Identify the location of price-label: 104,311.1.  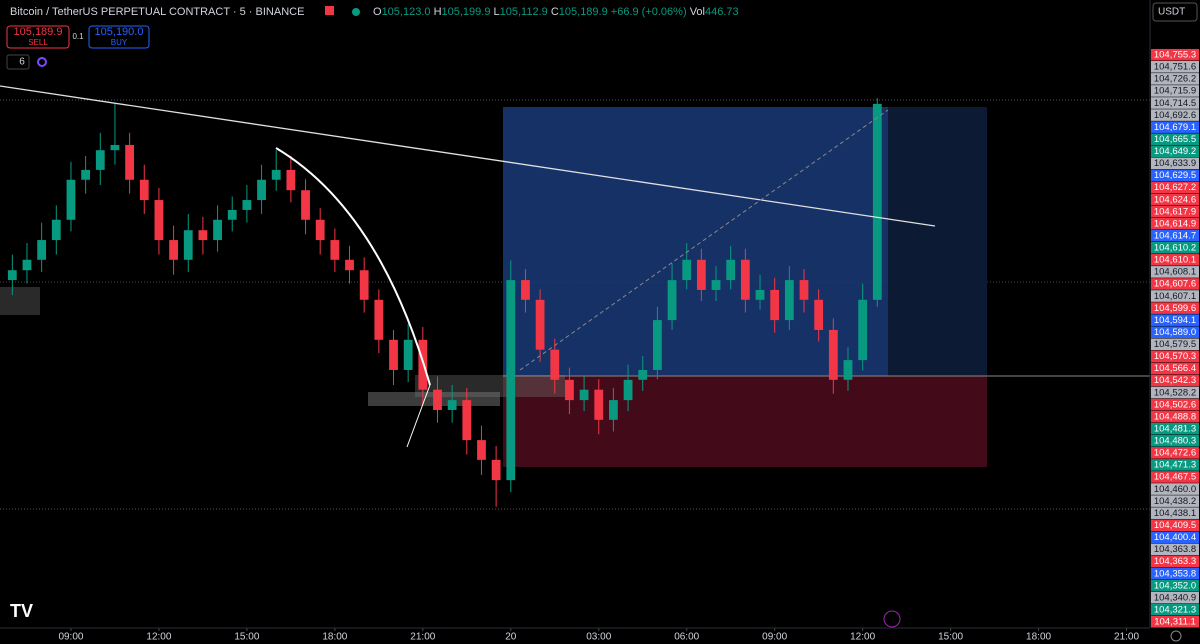
(1175, 622).